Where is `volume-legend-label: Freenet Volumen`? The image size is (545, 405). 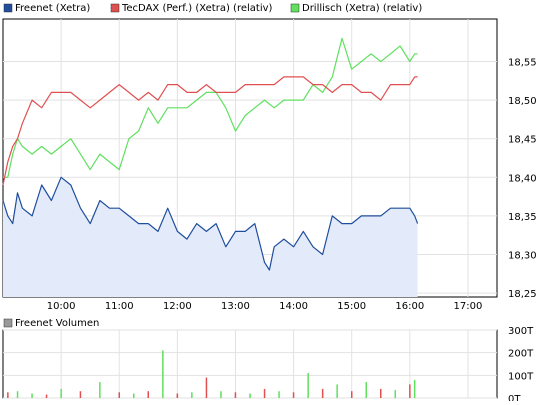
volume-legend-label: Freenet Volumen is located at coordinates (57, 323).